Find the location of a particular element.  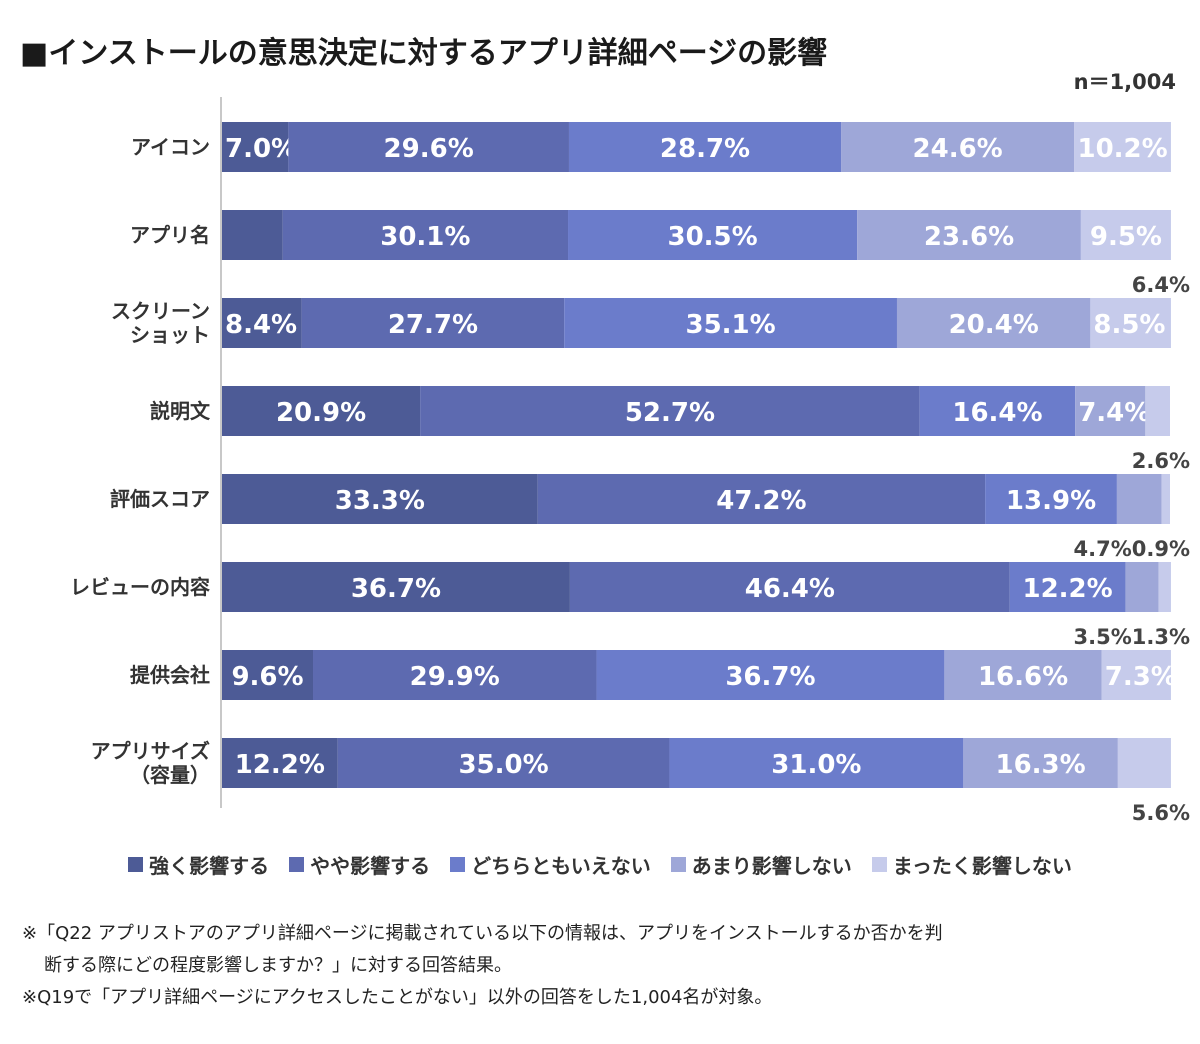

category-label-line: アプリサイズ is located at coordinates (150, 751).